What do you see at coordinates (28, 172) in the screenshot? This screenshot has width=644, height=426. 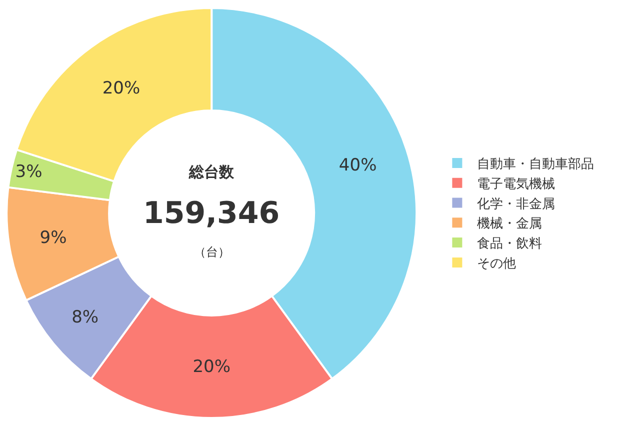 I see `data-label: 3%` at bounding box center [28, 172].